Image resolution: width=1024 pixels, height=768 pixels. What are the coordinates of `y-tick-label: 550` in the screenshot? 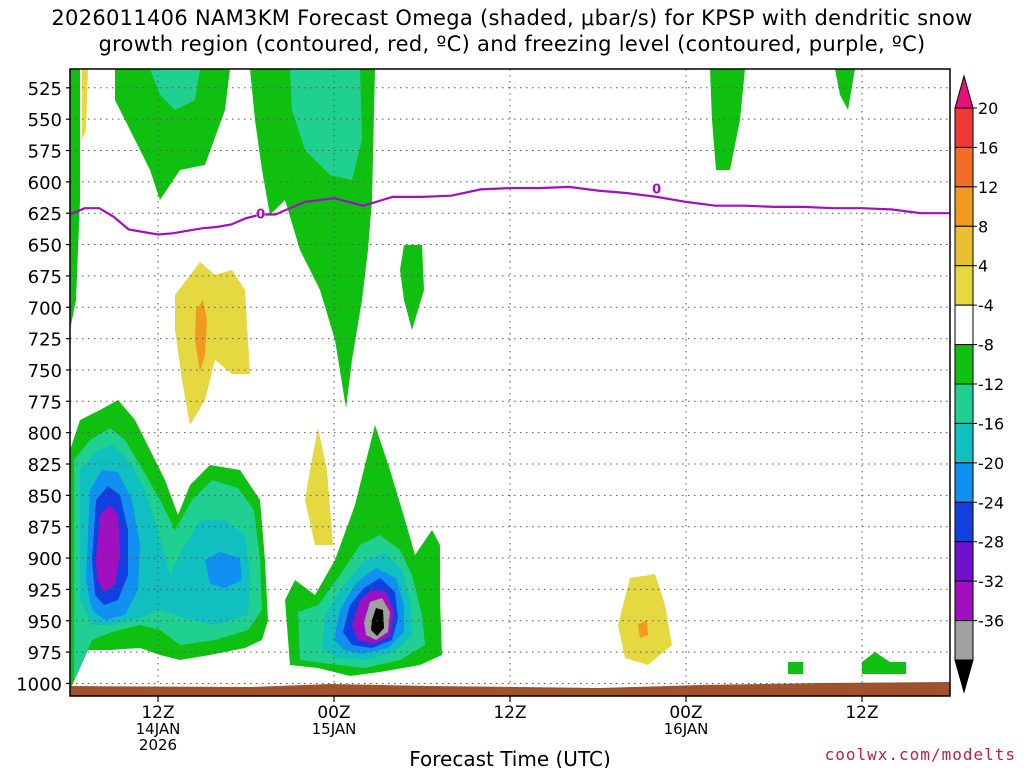 It's located at (45, 120).